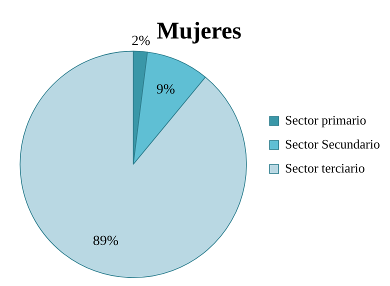 The height and width of the screenshot is (286, 390). Describe the element at coordinates (199, 31) in the screenshot. I see `chart-title: Mujeres` at that location.